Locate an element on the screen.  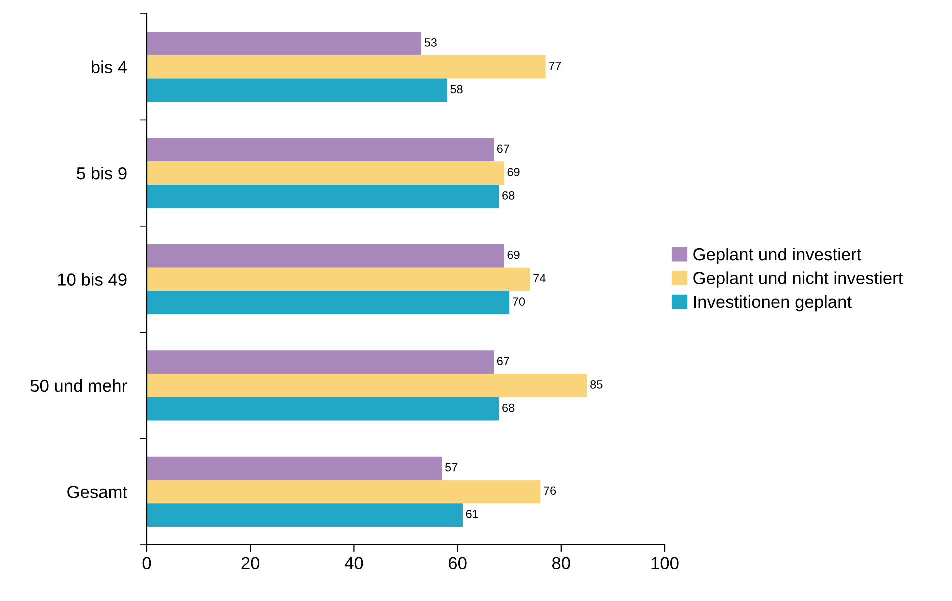
legend-label: Geplant und investiert is located at coordinates (778, 256).